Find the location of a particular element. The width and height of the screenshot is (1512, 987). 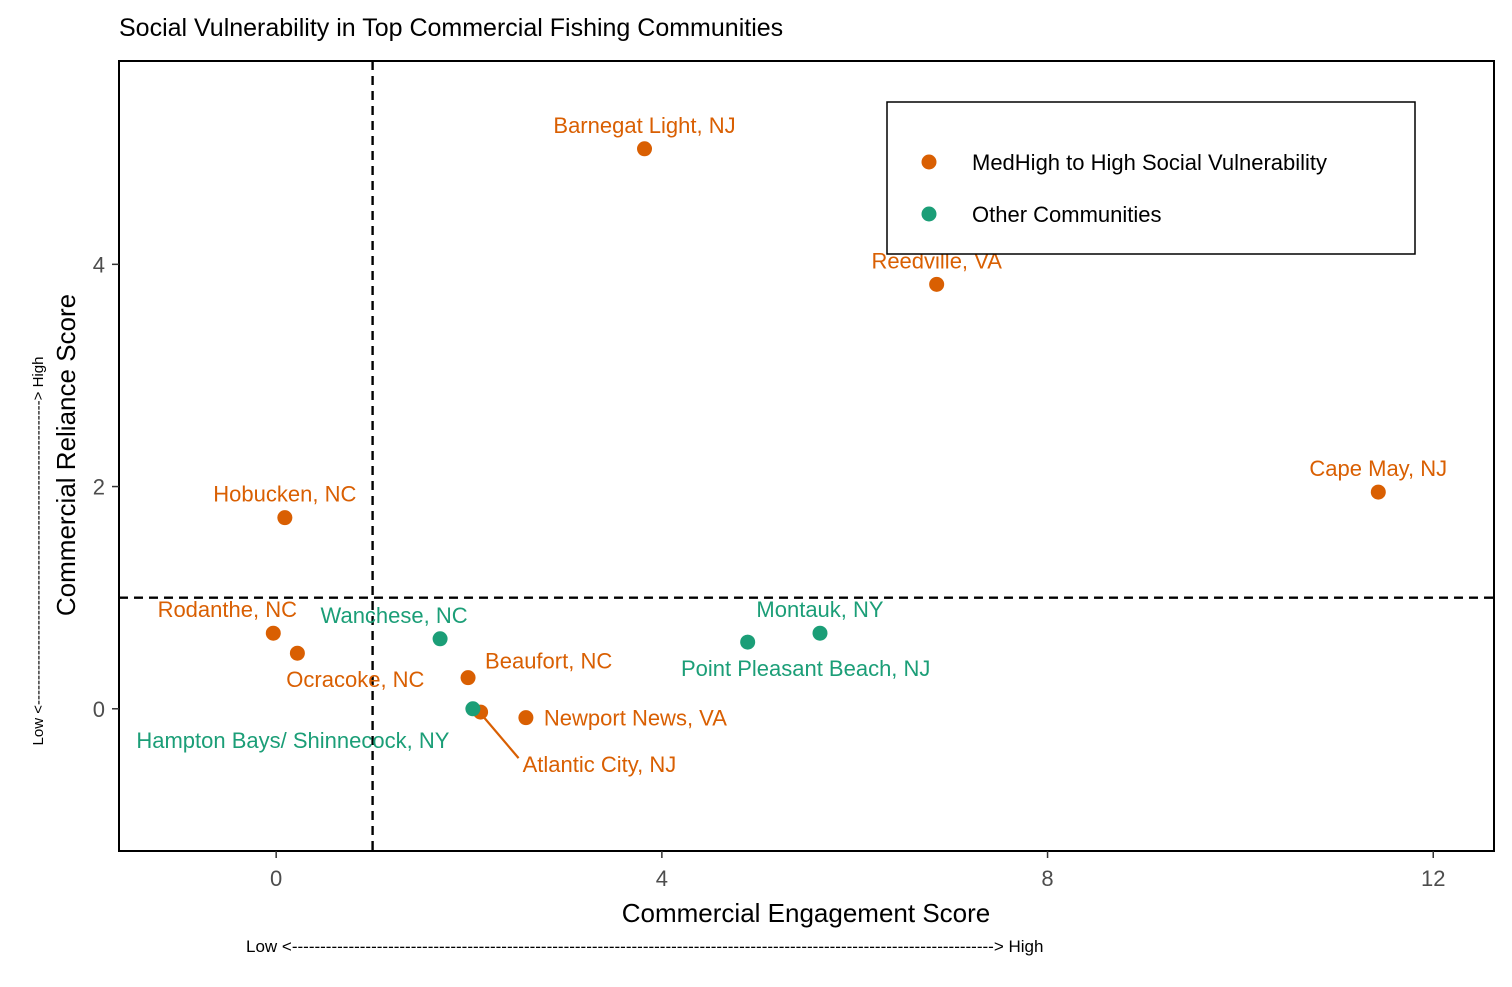

point-label: Atlantic City, NJ is located at coordinates (600, 764).